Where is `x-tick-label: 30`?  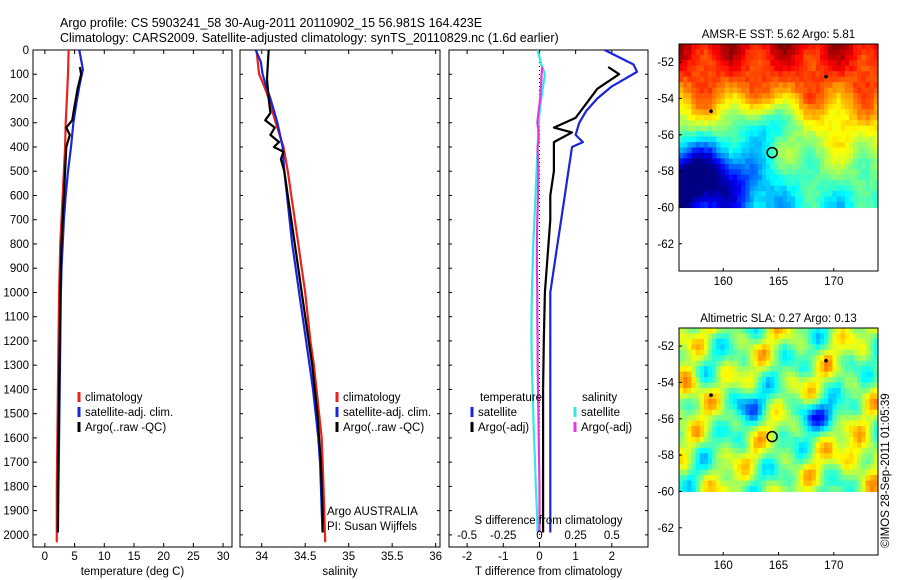 x-tick-label: 30 is located at coordinates (223, 557).